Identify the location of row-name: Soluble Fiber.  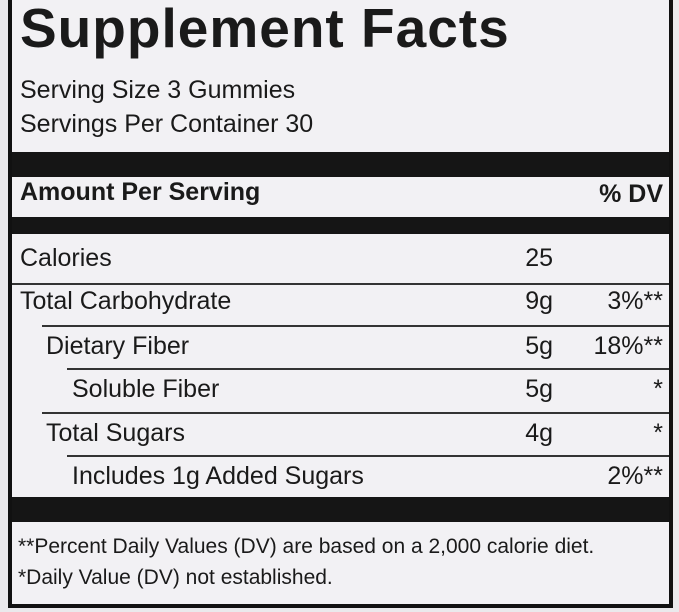
(146, 389).